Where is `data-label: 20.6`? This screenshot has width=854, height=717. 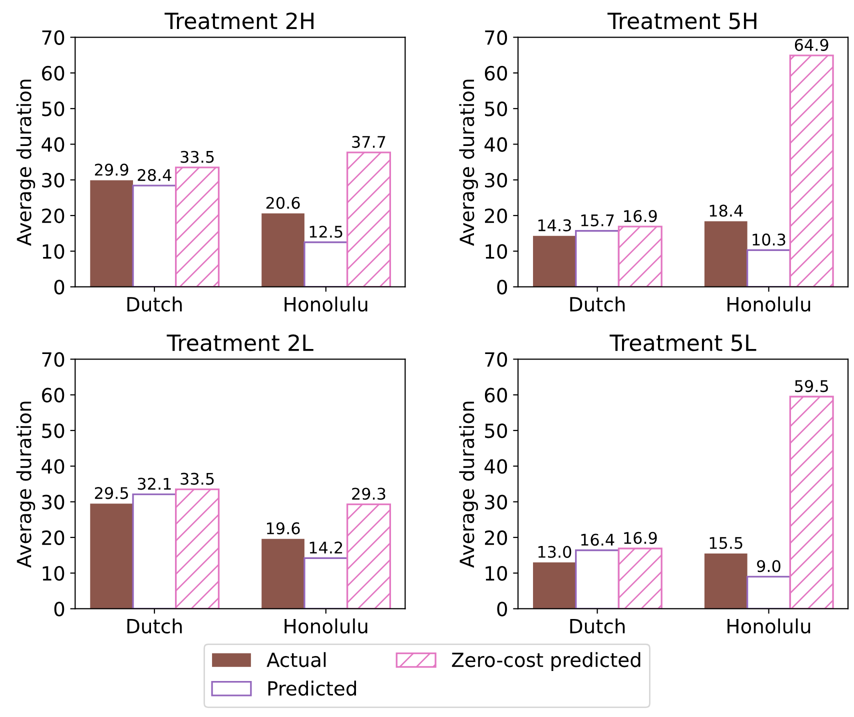
data-label: 20.6 is located at coordinates (283, 202).